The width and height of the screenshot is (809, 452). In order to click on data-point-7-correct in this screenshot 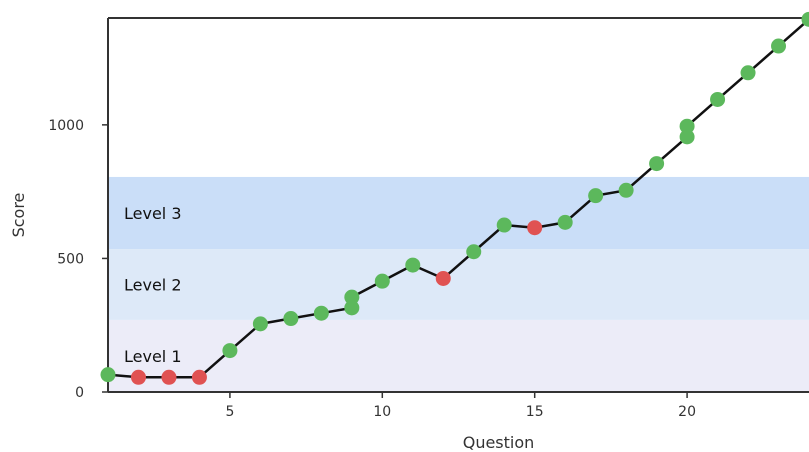, I will do `click(291, 319)`.